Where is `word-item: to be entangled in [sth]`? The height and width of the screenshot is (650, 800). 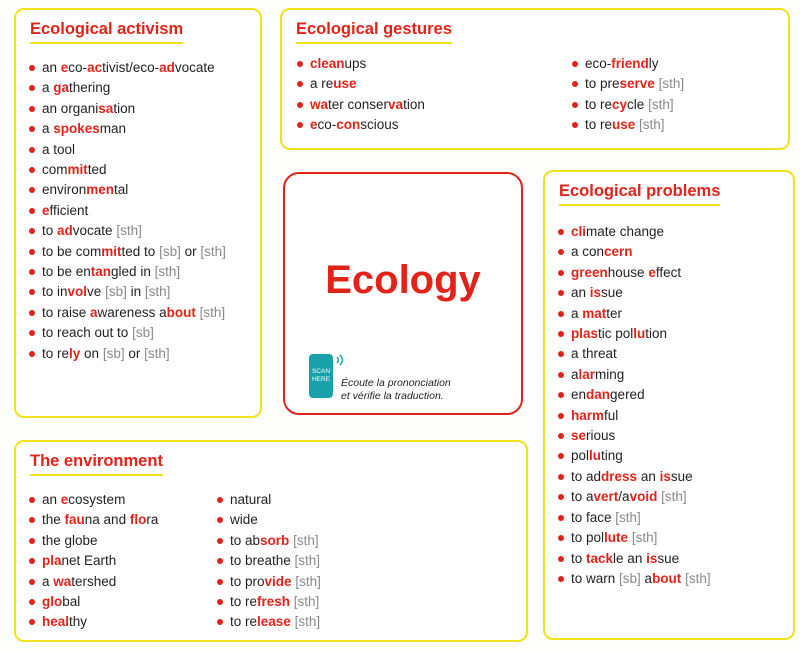
word-item: to be entangled in [sth] is located at coordinates (127, 272).